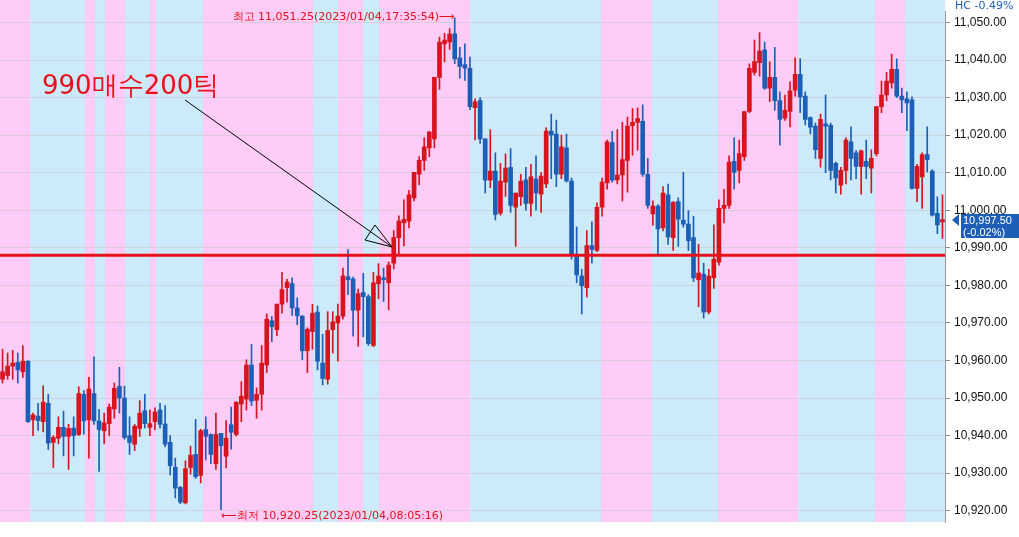  I want to click on annotation: 최고 11,051.25(2023/01/04,17:35:54)⟶, so click(343, 16).